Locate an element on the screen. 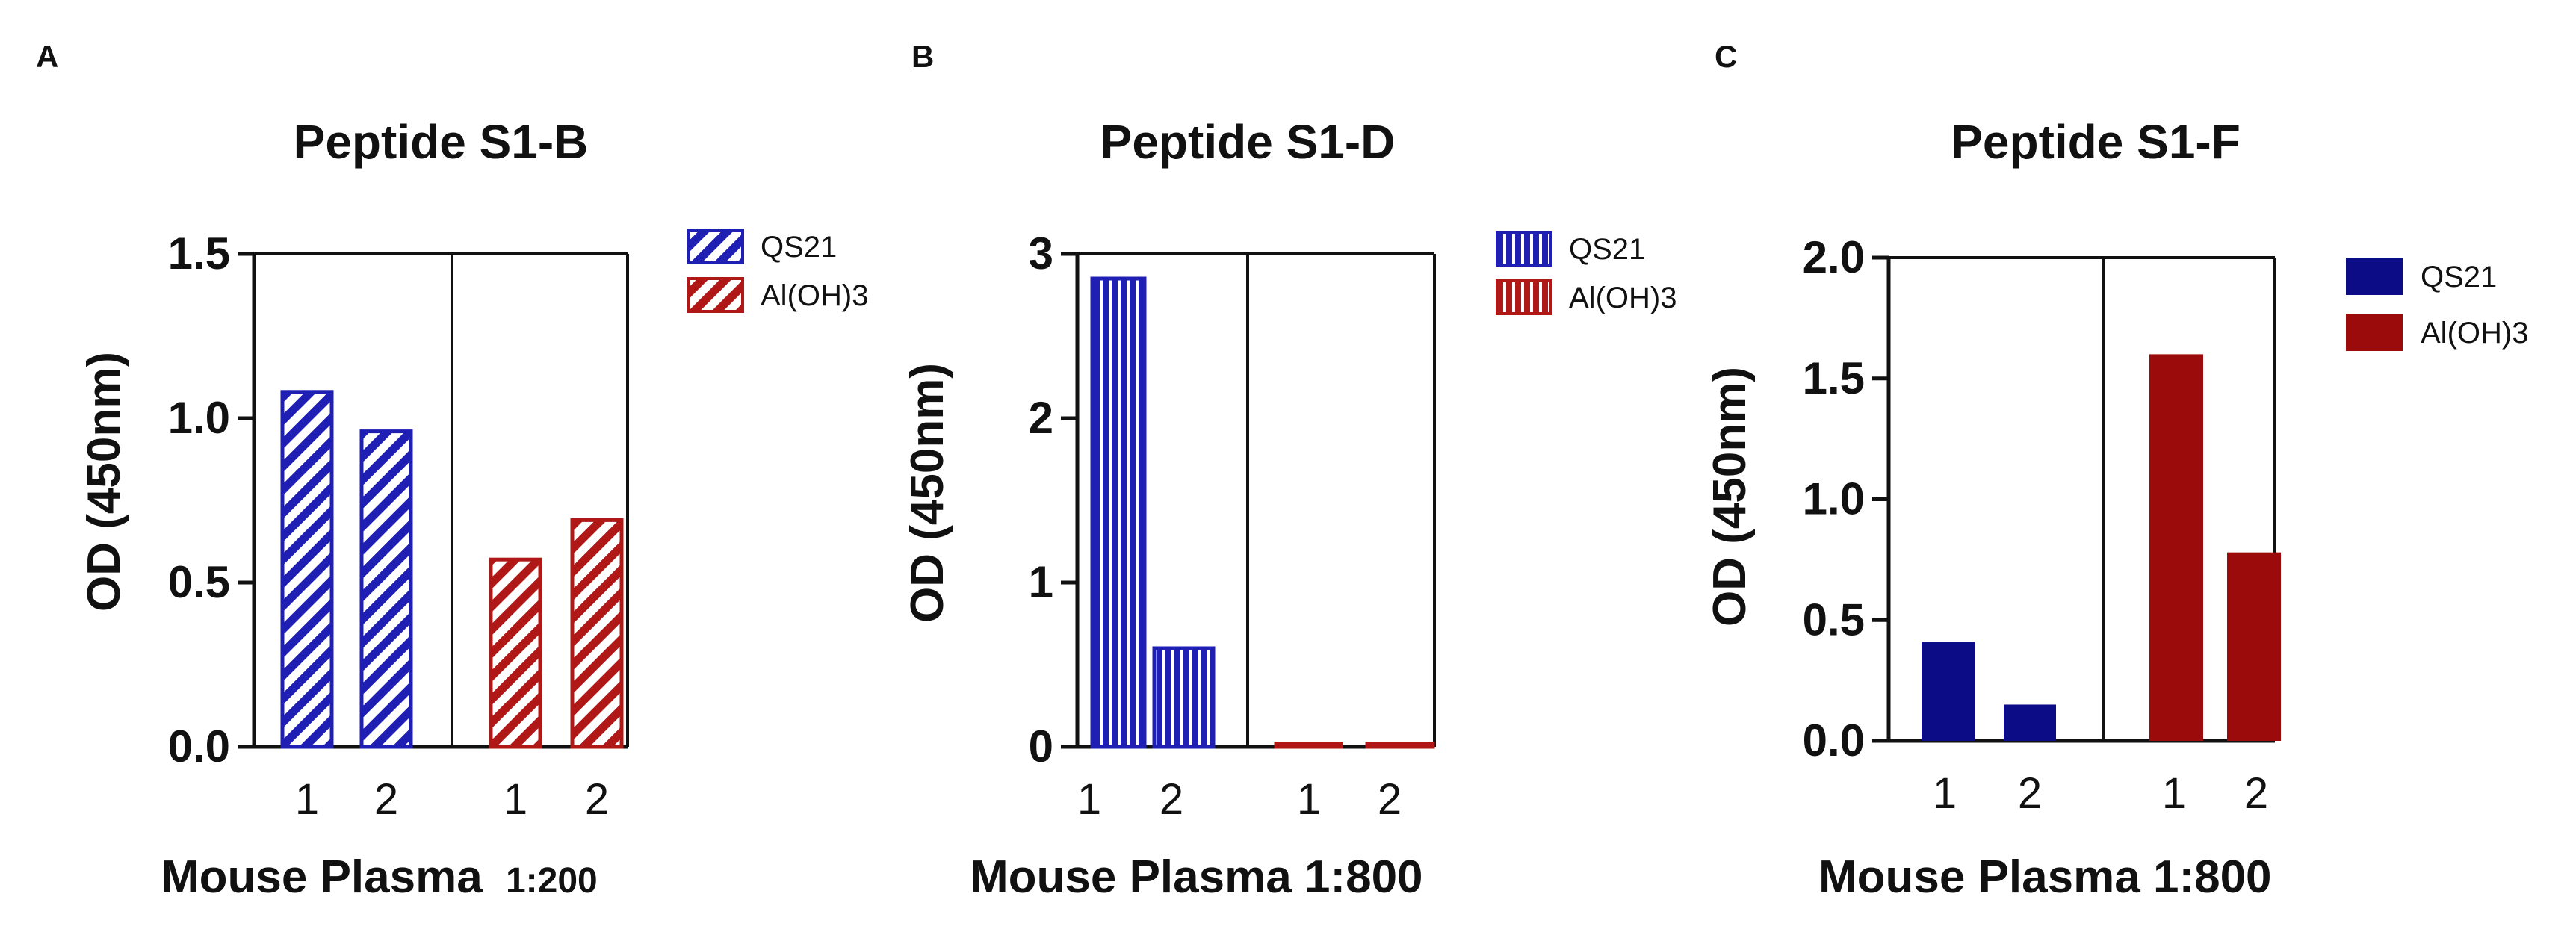 The width and height of the screenshot is (2576, 938). y-tick-label: 2.0 is located at coordinates (1834, 257).